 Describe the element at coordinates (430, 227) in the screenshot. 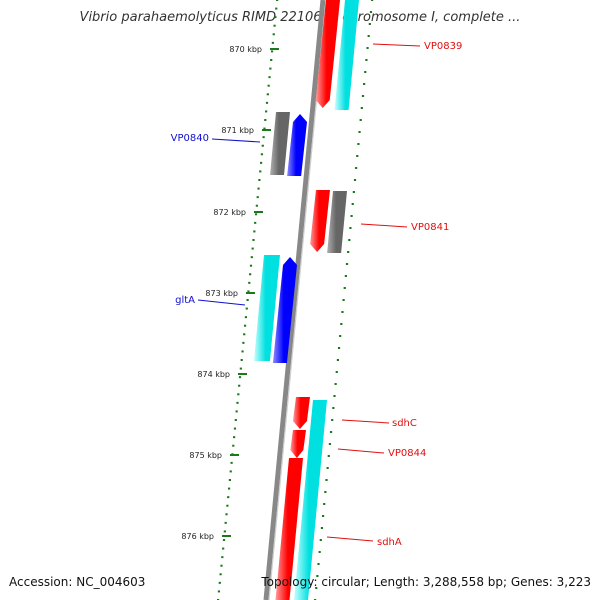

I see `gene-label: VP0841` at that location.